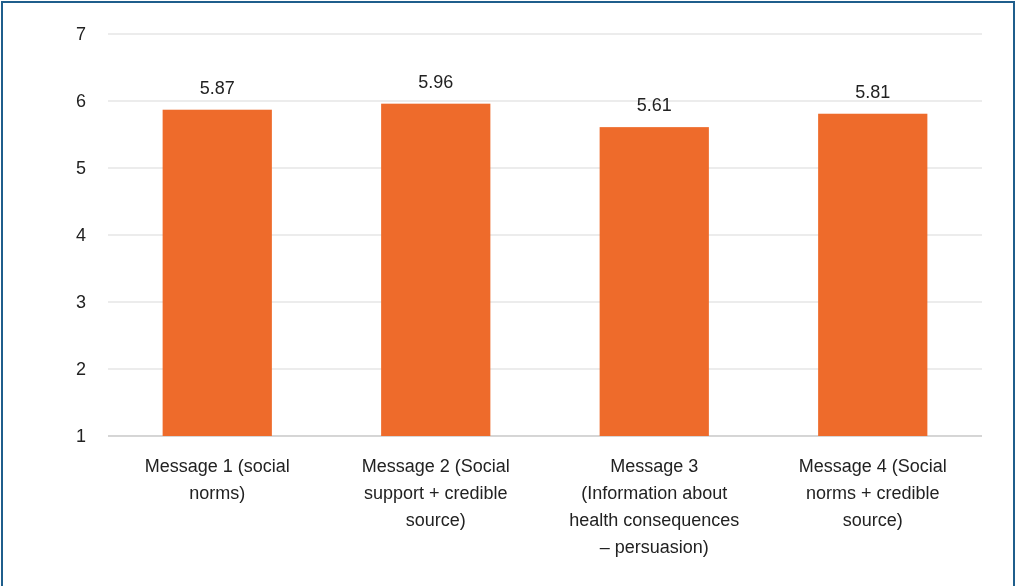 This screenshot has height=586, width=1018. Describe the element at coordinates (872, 493) in the screenshot. I see `x-tick-label: Message 4 (Social norms + credible source)` at that location.